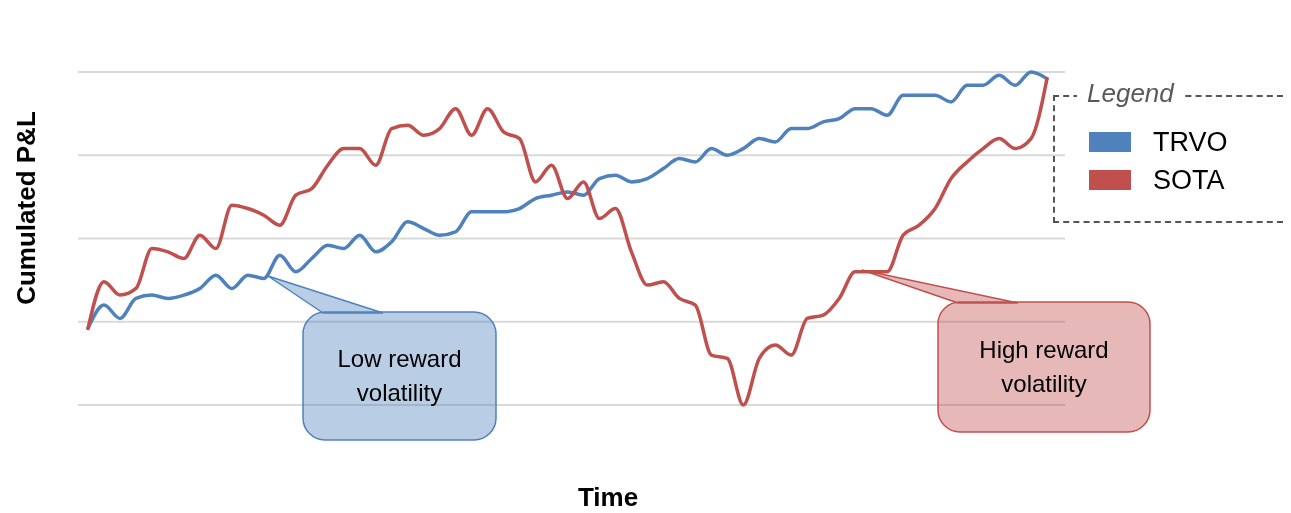 This screenshot has width=1291, height=513. What do you see at coordinates (26, 208) in the screenshot?
I see `y-axis-title: Cumulated P&L` at bounding box center [26, 208].